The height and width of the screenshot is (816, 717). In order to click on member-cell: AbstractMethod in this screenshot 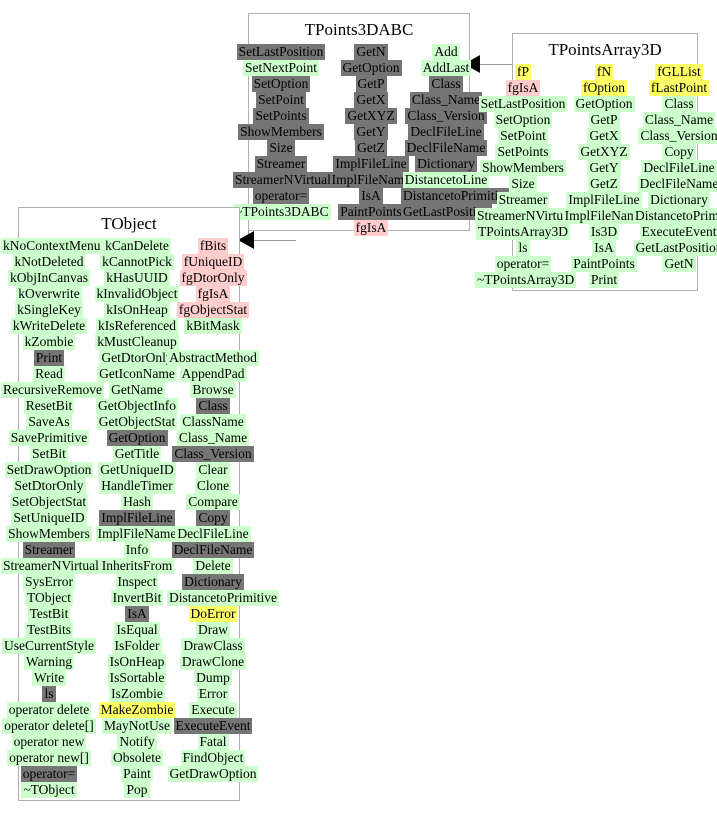, I will do `click(213, 358)`.